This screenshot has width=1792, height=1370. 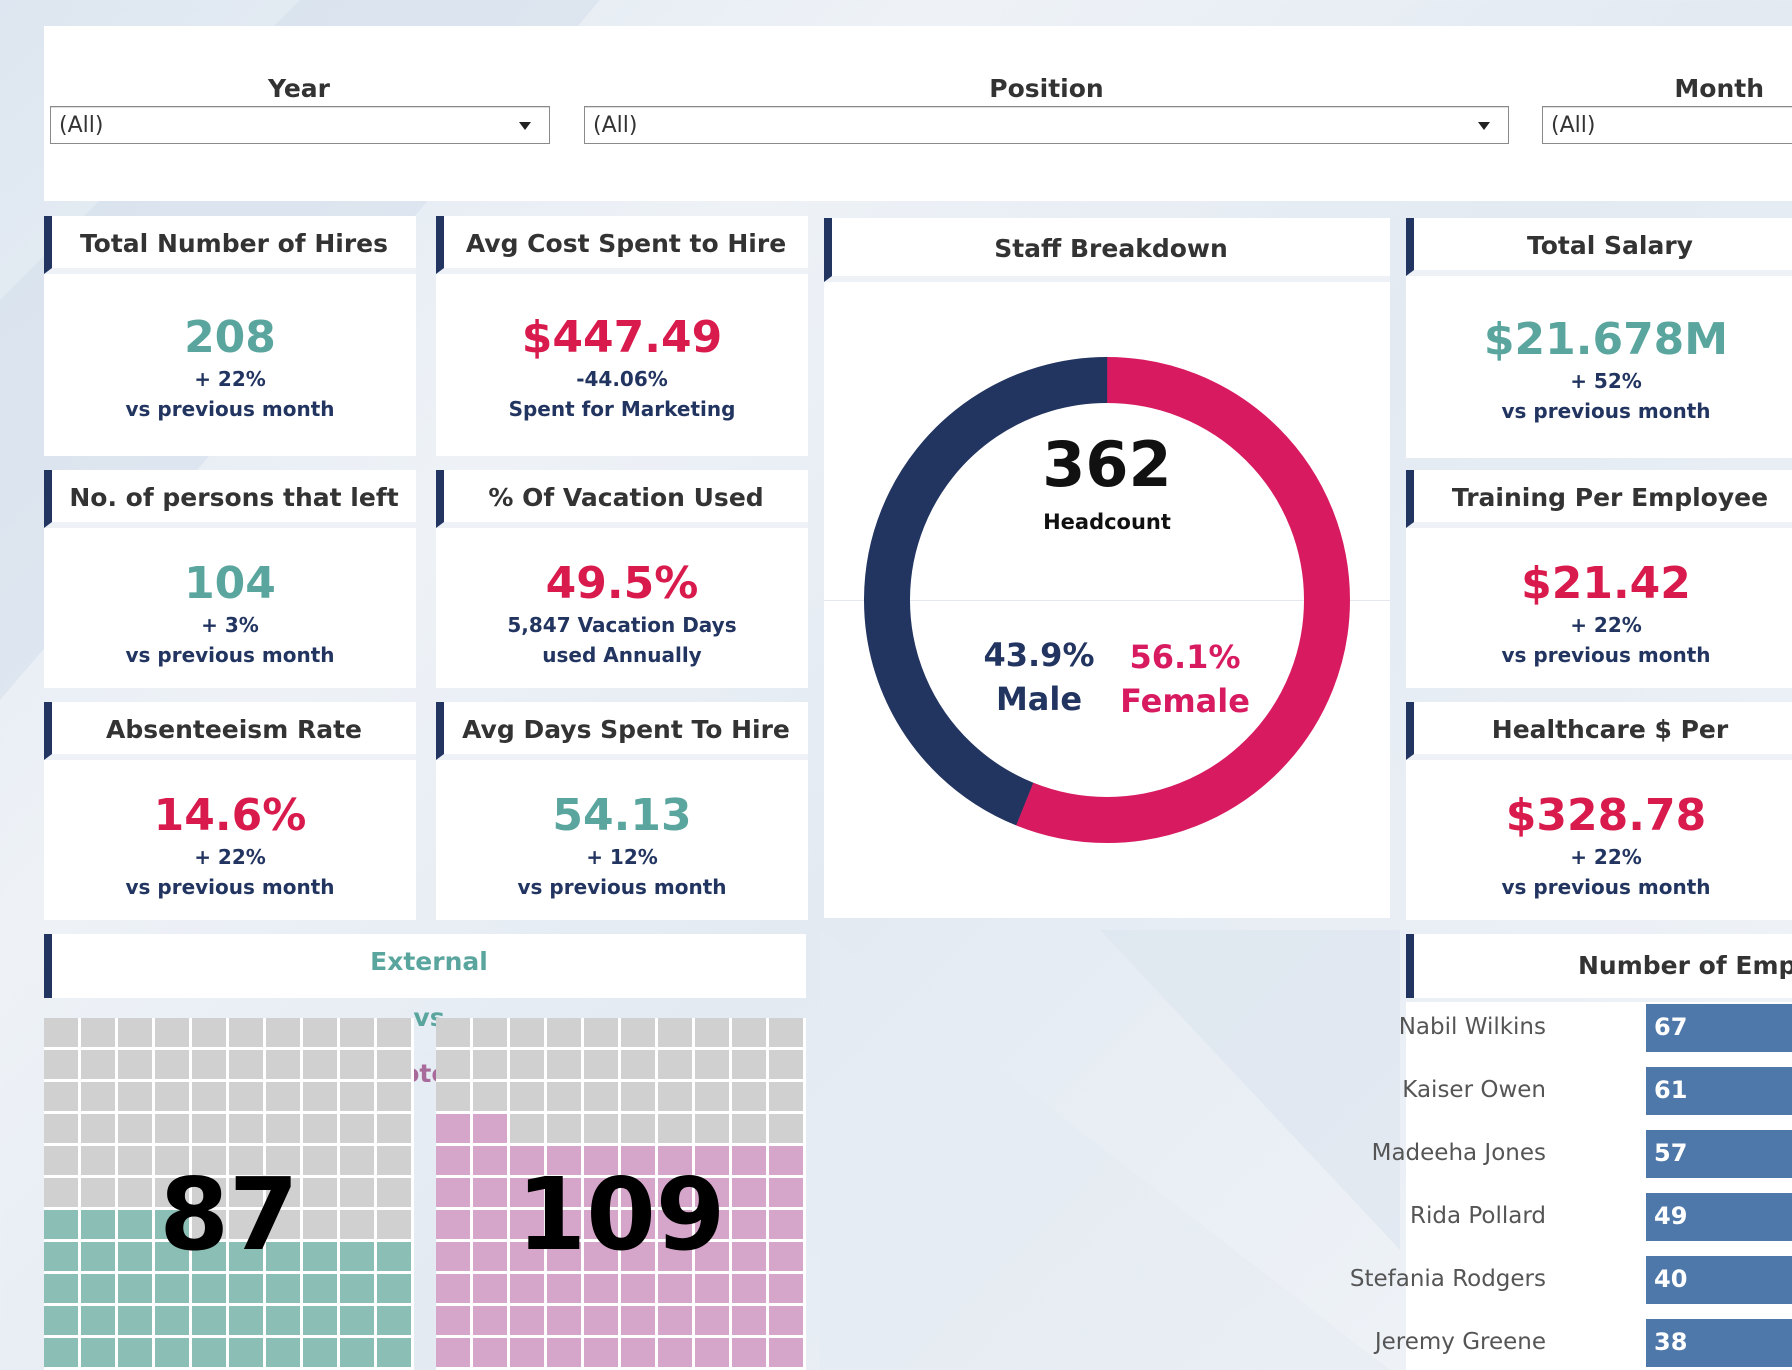 I want to click on kpi-value: $328.78, so click(x=1606, y=815).